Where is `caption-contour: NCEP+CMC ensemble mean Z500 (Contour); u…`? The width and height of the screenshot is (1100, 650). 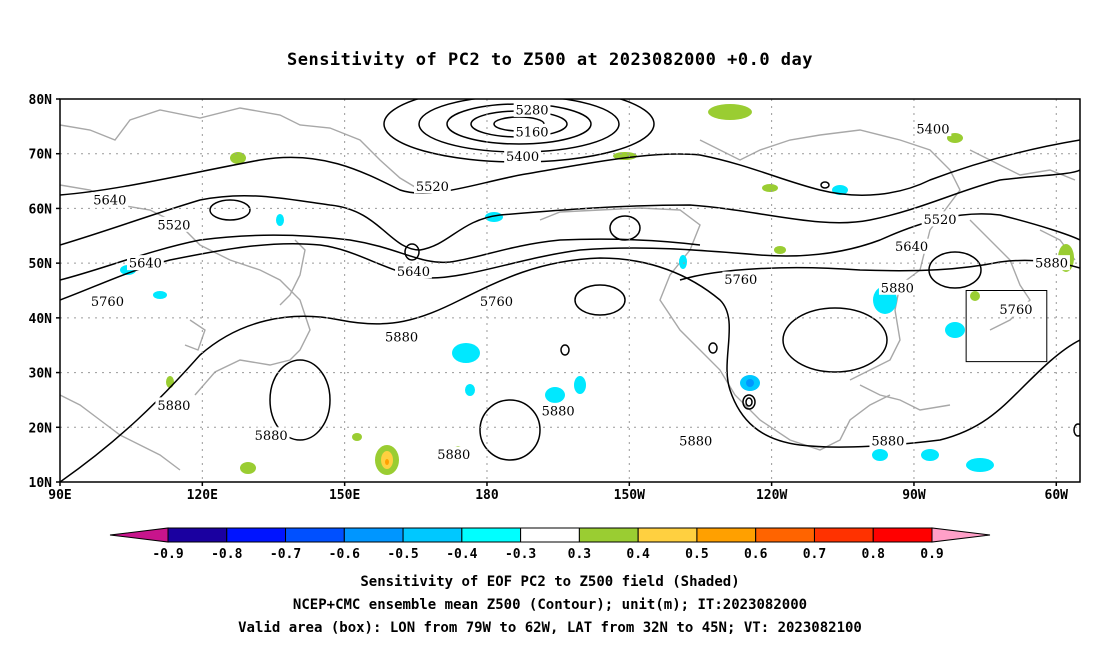
caption-contour: NCEP+CMC ensemble mean Z500 (Contour); u… is located at coordinates (550, 605).